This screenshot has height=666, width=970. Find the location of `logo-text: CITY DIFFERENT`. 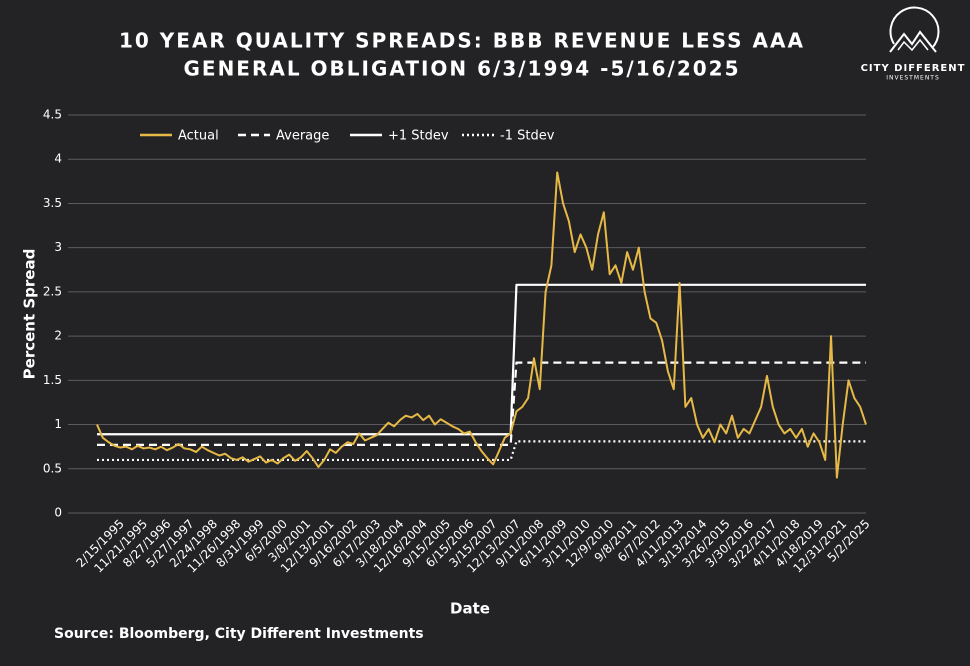

logo-text: CITY DIFFERENT is located at coordinates (913, 68).